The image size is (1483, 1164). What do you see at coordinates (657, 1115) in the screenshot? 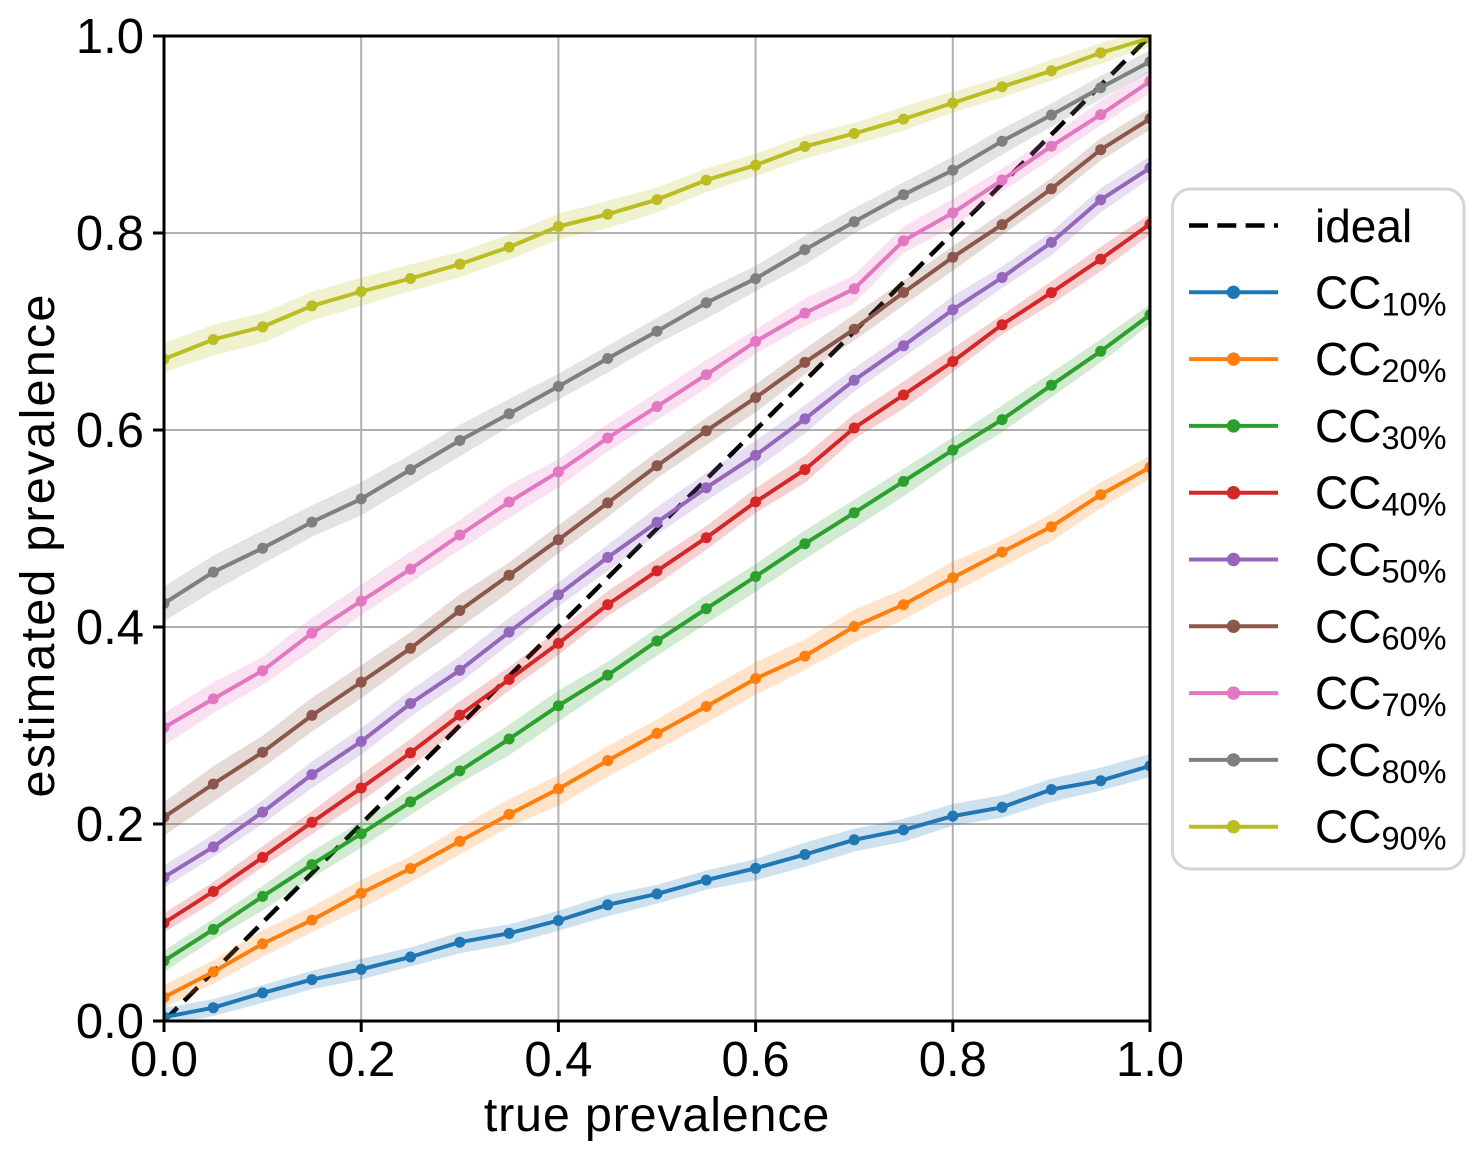
I see `svg-text: true prevalence` at bounding box center [657, 1115].